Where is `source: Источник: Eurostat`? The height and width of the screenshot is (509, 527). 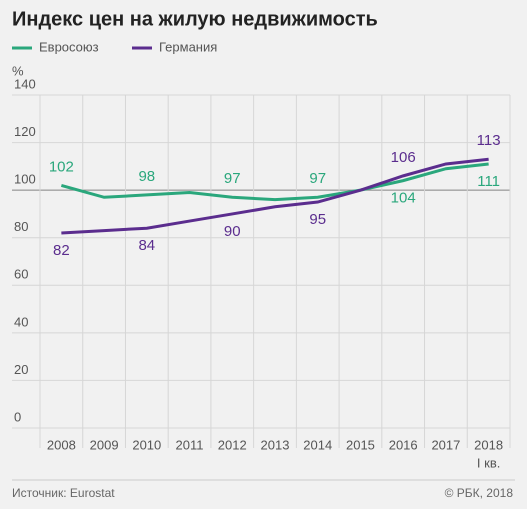
source: Источник: Eurostat is located at coordinates (63, 493).